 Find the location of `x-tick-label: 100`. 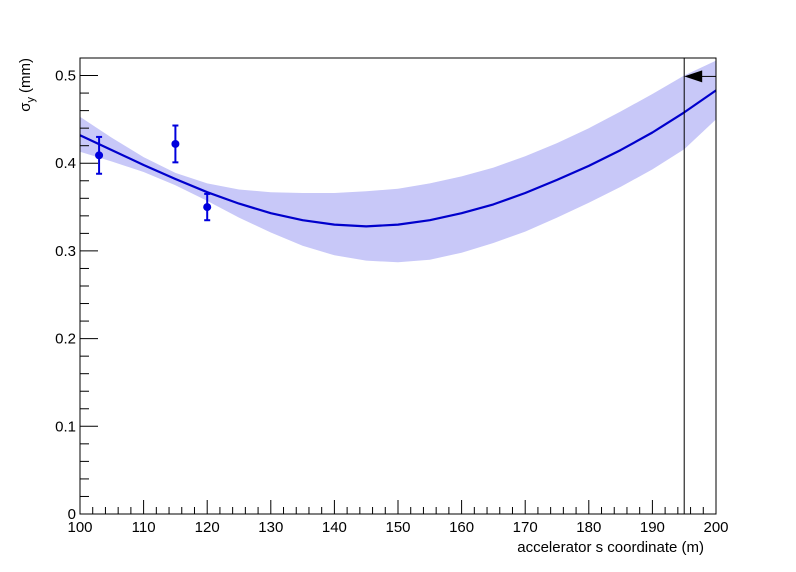

x-tick-label: 100 is located at coordinates (79, 527).